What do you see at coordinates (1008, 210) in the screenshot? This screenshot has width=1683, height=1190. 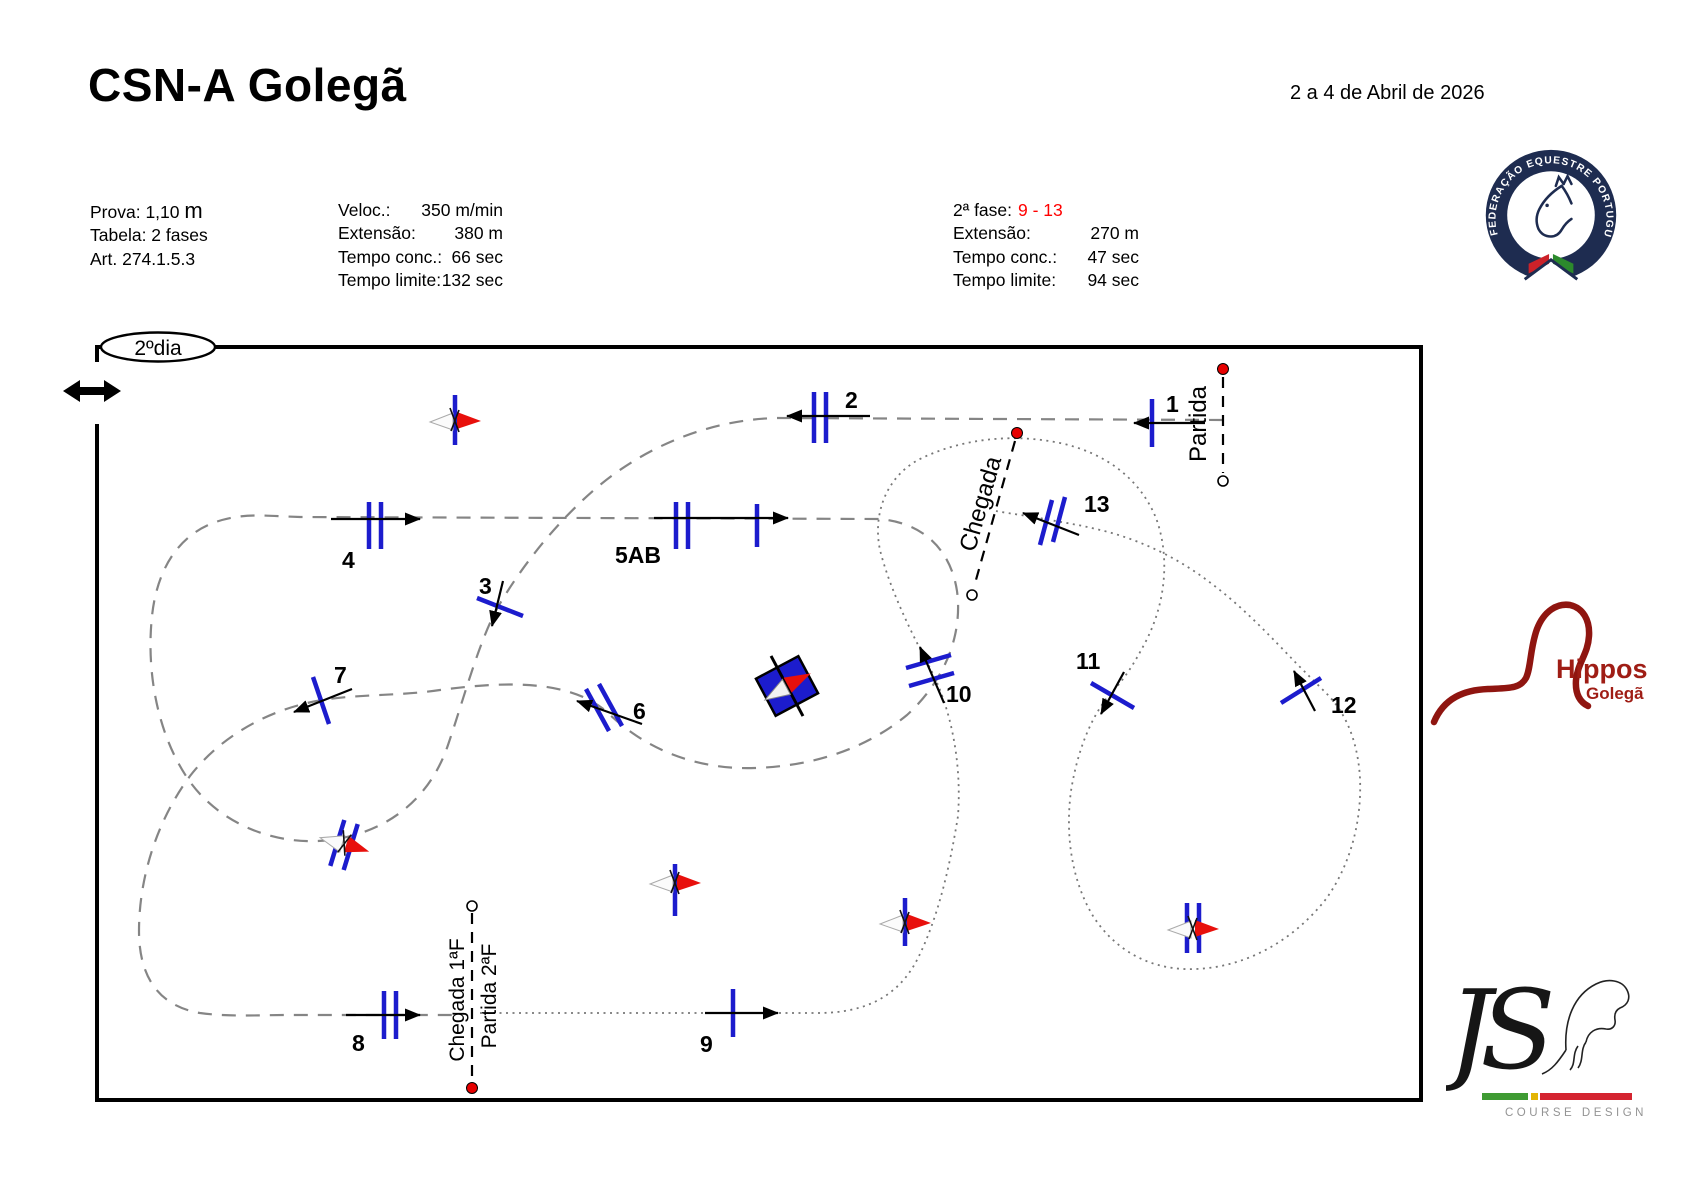 I see `fase-row: 2ª fase: 9 - 13` at bounding box center [1008, 210].